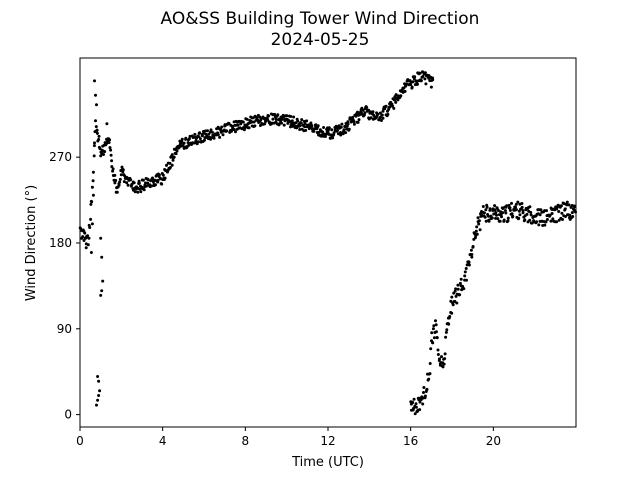  Describe the element at coordinates (320, 19) in the screenshot. I see `chart-title: AO&SS Building Tower Wind Direction` at that location.